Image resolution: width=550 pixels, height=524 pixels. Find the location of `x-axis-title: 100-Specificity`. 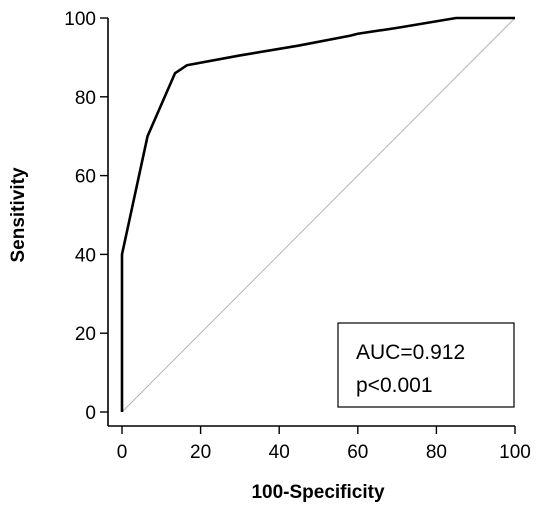

x-axis-title: 100-Specificity is located at coordinates (317, 492).